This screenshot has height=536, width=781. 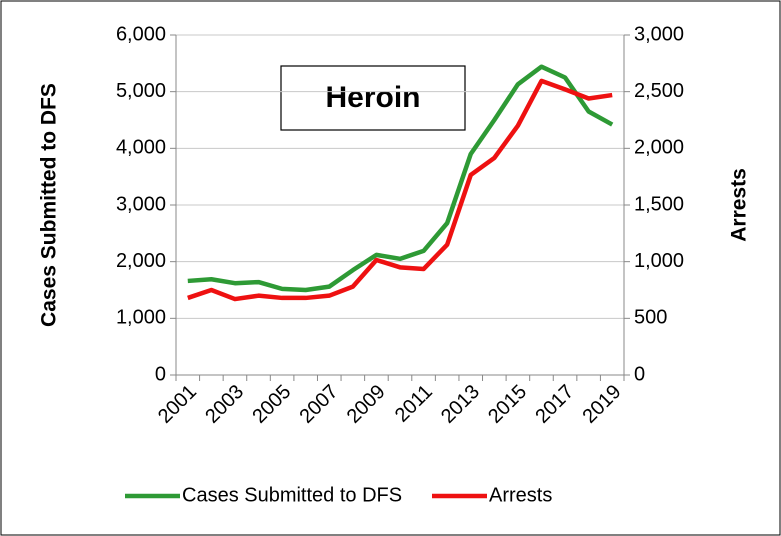 What do you see at coordinates (160, 374) in the screenshot?
I see `y-tick-label: 0` at bounding box center [160, 374].